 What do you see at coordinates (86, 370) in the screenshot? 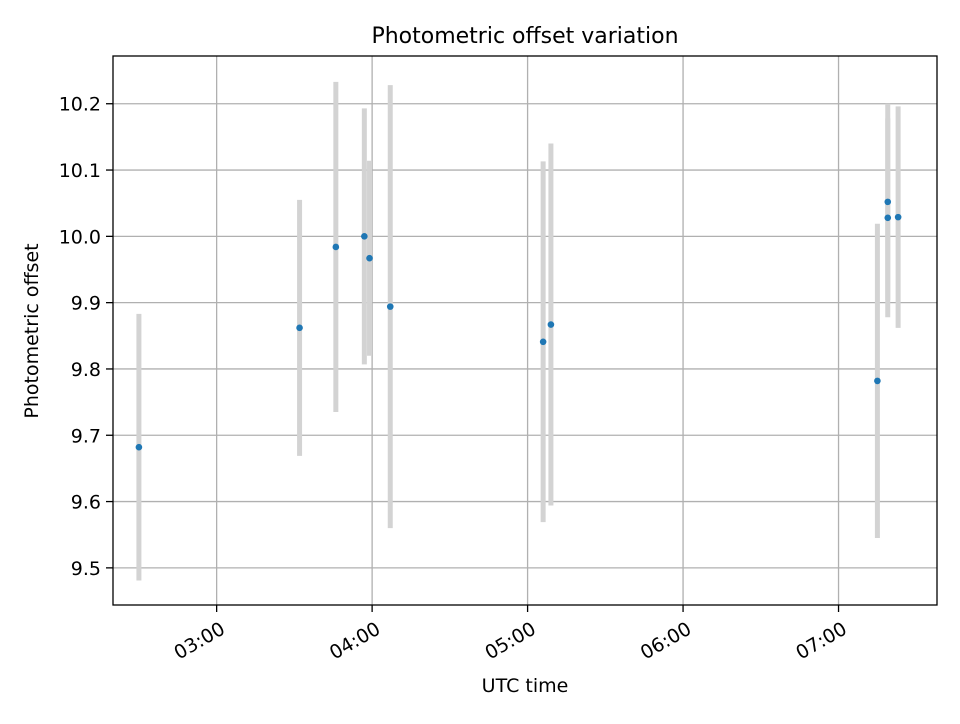
I see `y-tick-label: 9.8` at bounding box center [86, 370].